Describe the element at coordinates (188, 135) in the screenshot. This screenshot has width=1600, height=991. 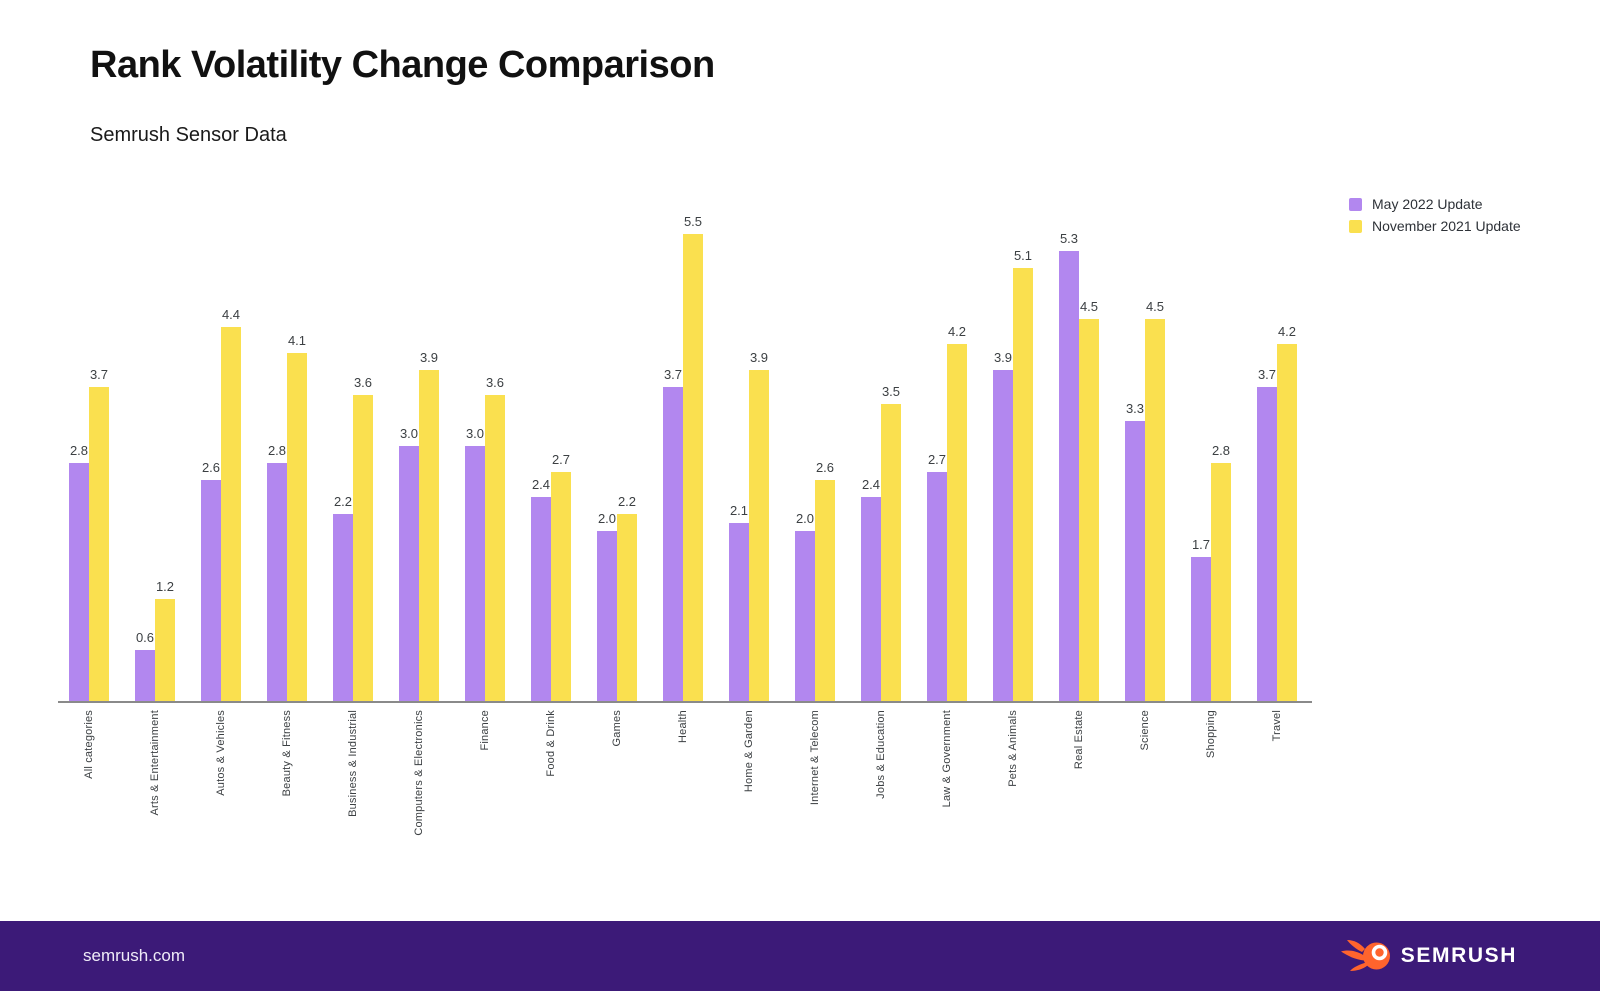
I see `chart-subtitle: Semrush Sensor Data` at that location.